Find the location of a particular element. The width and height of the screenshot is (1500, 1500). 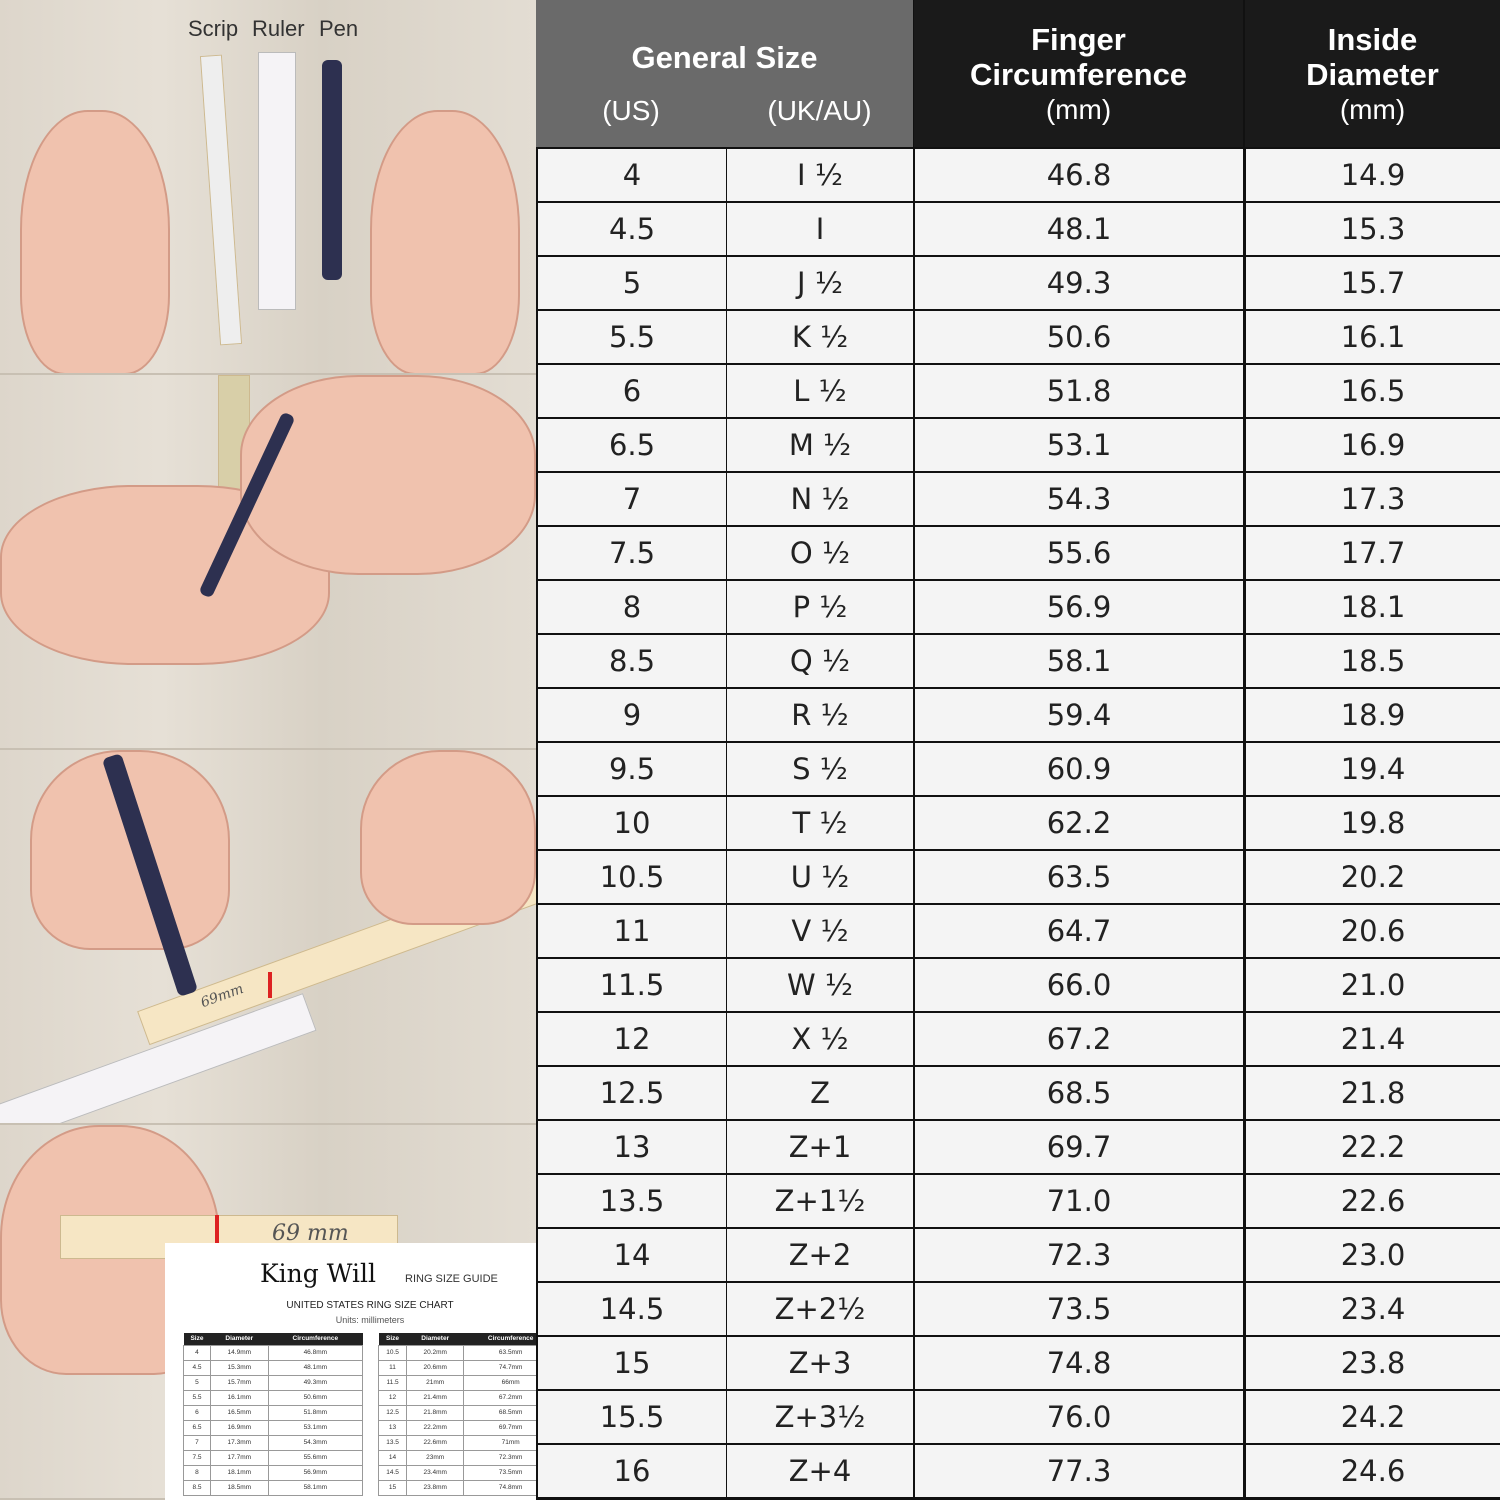

mini-cell: 12.5 is located at coordinates (392, 1412).